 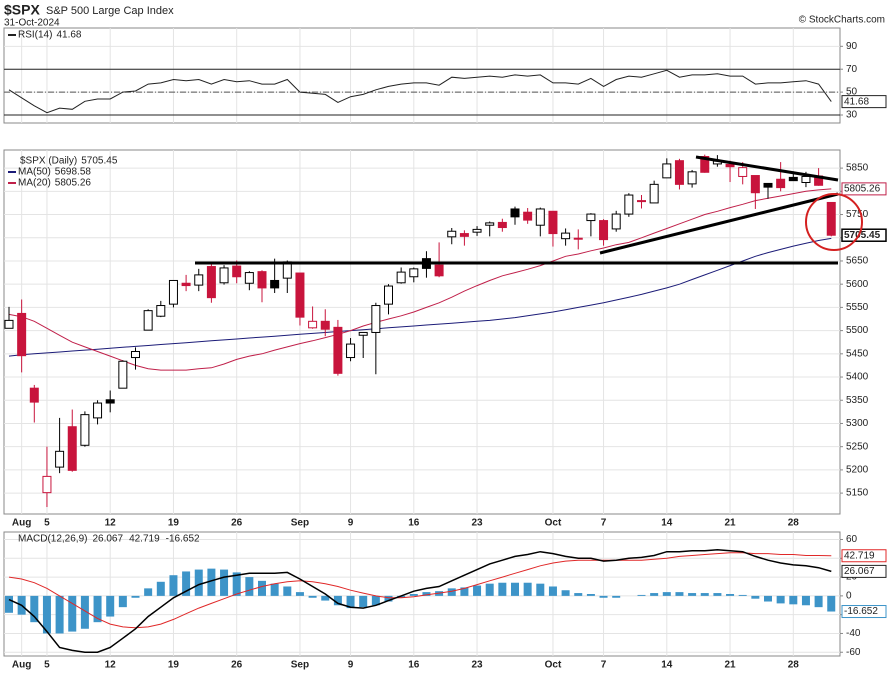 I want to click on y-tick-label: 5200, so click(x=857, y=470).